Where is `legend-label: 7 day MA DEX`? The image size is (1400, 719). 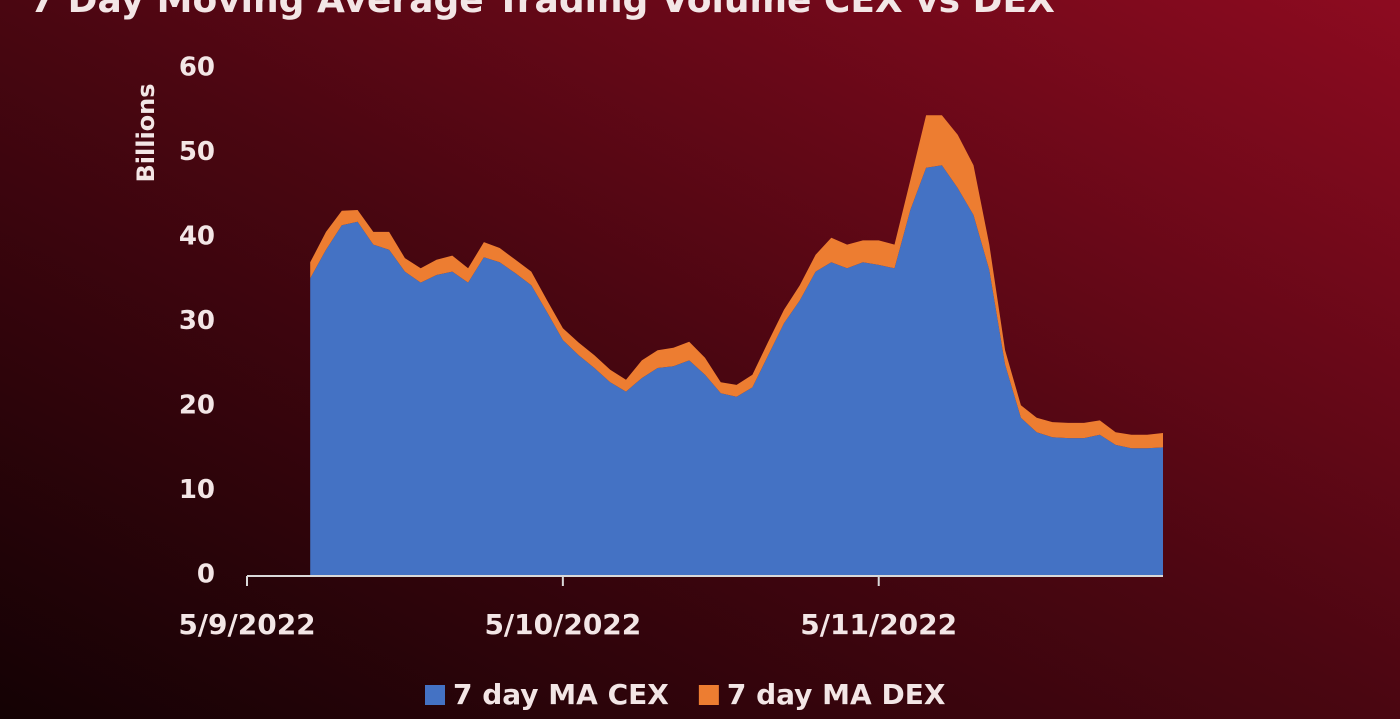
legend-label: 7 day MA DEX is located at coordinates (836, 694).